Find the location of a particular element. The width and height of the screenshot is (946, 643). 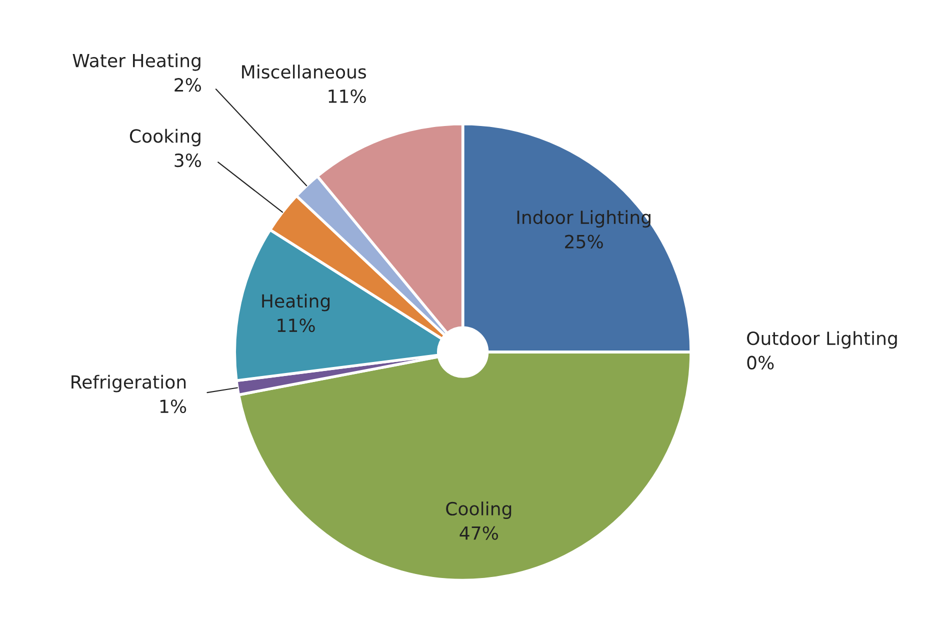

slice-label: Refrigeration is located at coordinates (129, 383).